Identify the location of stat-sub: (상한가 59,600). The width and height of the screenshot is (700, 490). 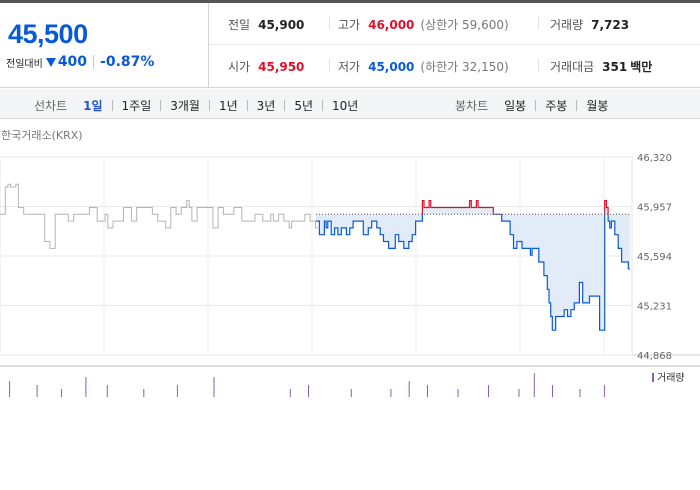
(464, 25).